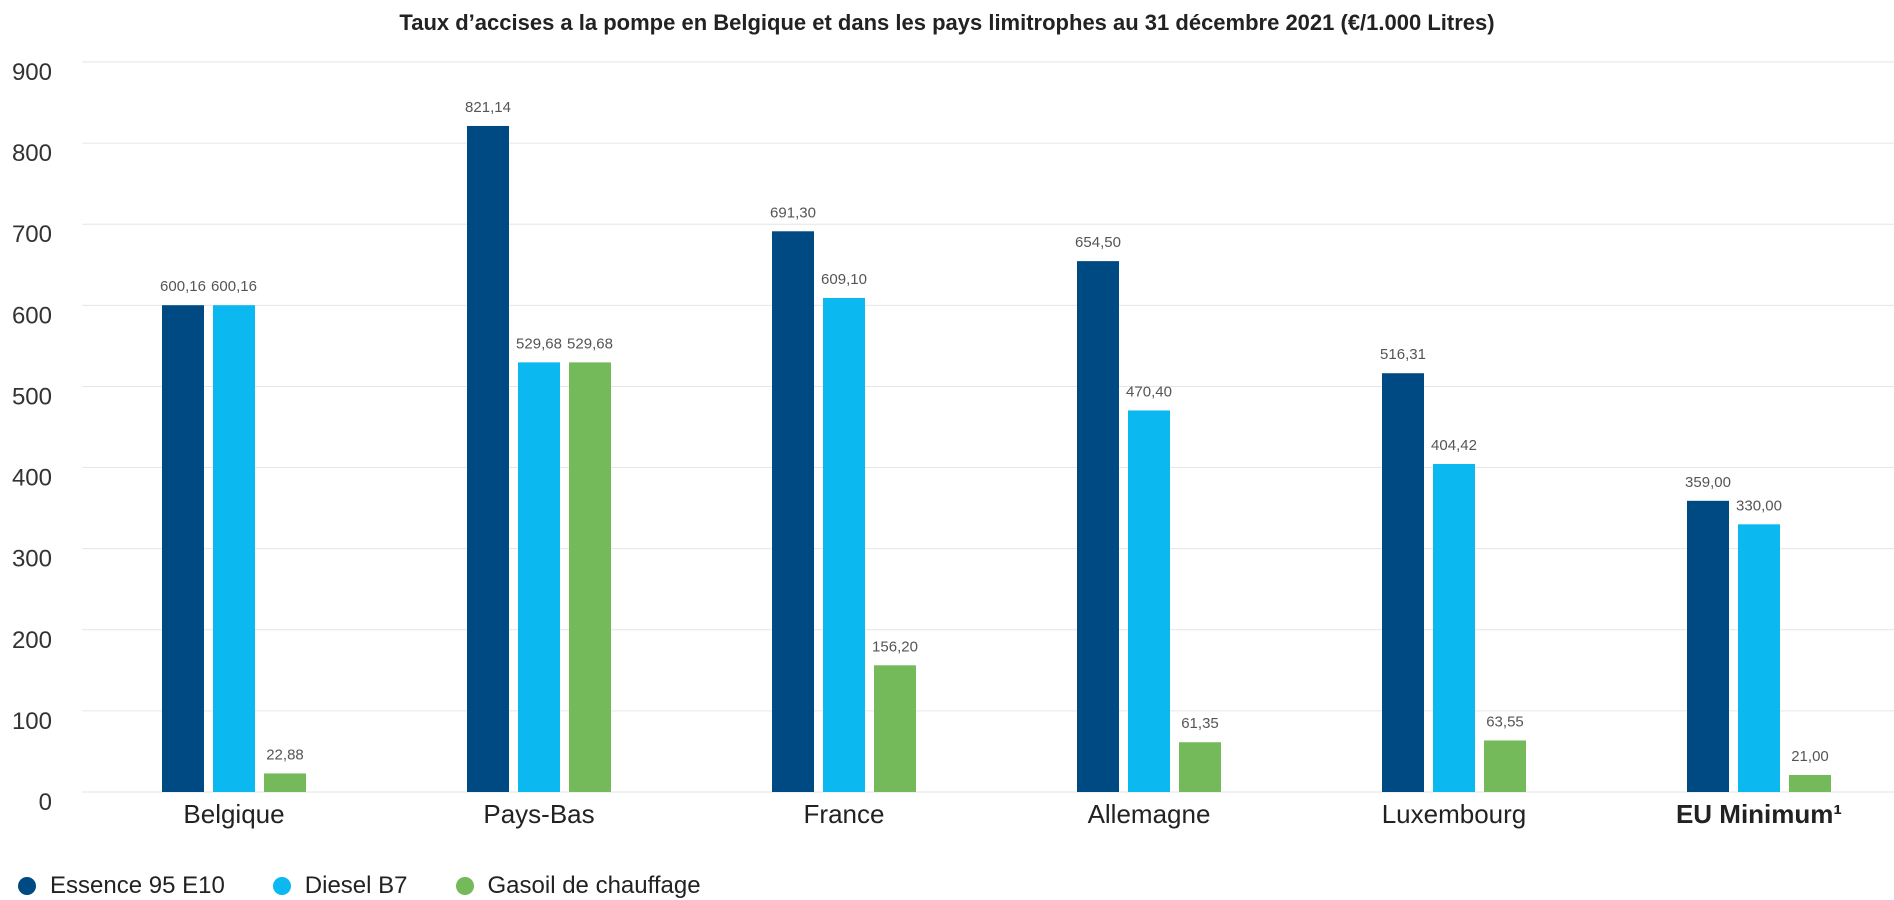  Describe the element at coordinates (32, 72) in the screenshot. I see `y-tick-label: 900` at that location.